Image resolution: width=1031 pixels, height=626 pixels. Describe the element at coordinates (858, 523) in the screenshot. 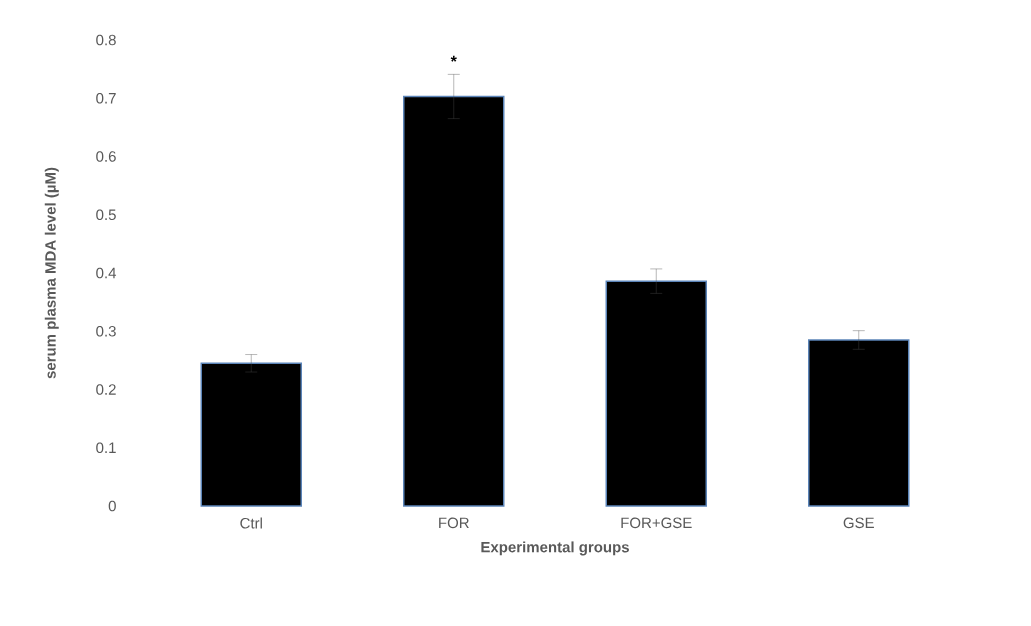

I see `x-tick-label: GSE` at that location.